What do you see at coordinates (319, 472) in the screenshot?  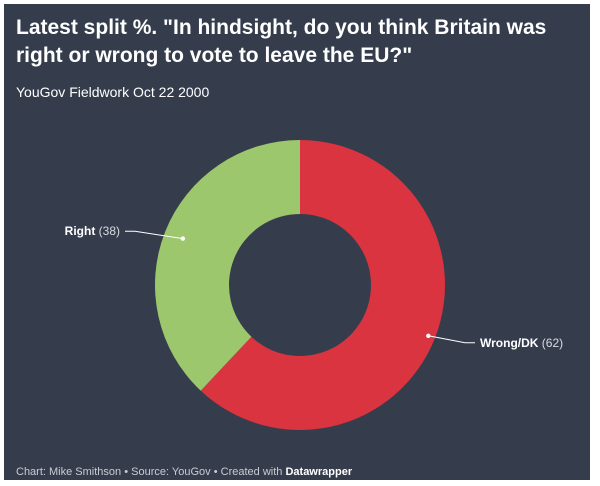 I see `footer-tool-link: Datawrapper` at bounding box center [319, 472].